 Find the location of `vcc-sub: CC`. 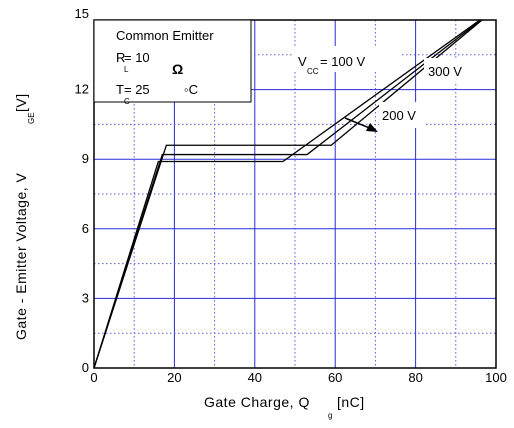

vcc-sub: CC is located at coordinates (313, 71).